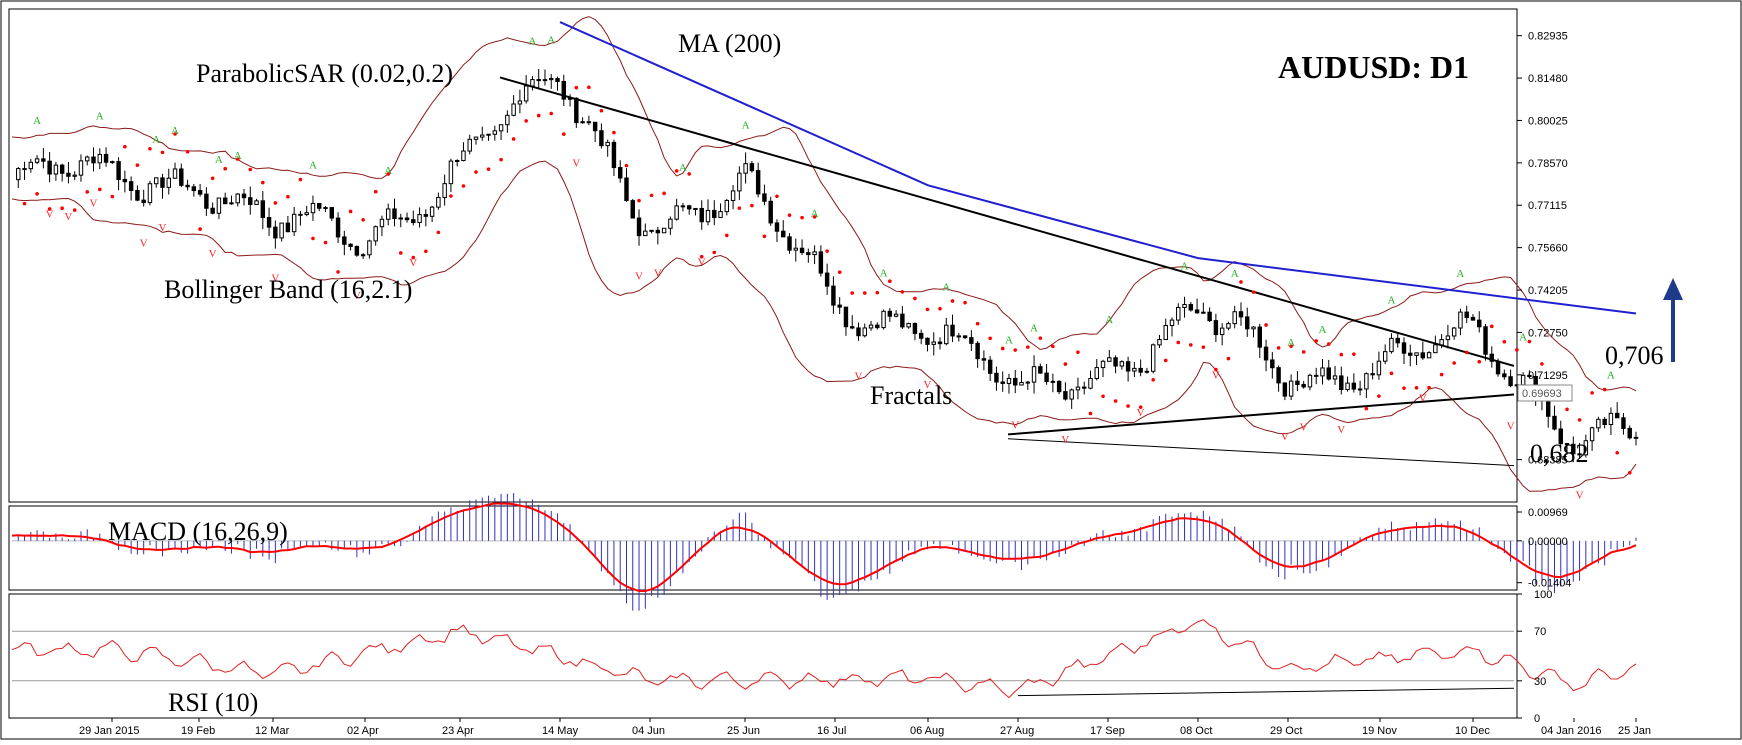 This screenshot has width=1742, height=745. Describe the element at coordinates (213, 702) in the screenshot. I see `rsi-label: RSI (10)` at that location.